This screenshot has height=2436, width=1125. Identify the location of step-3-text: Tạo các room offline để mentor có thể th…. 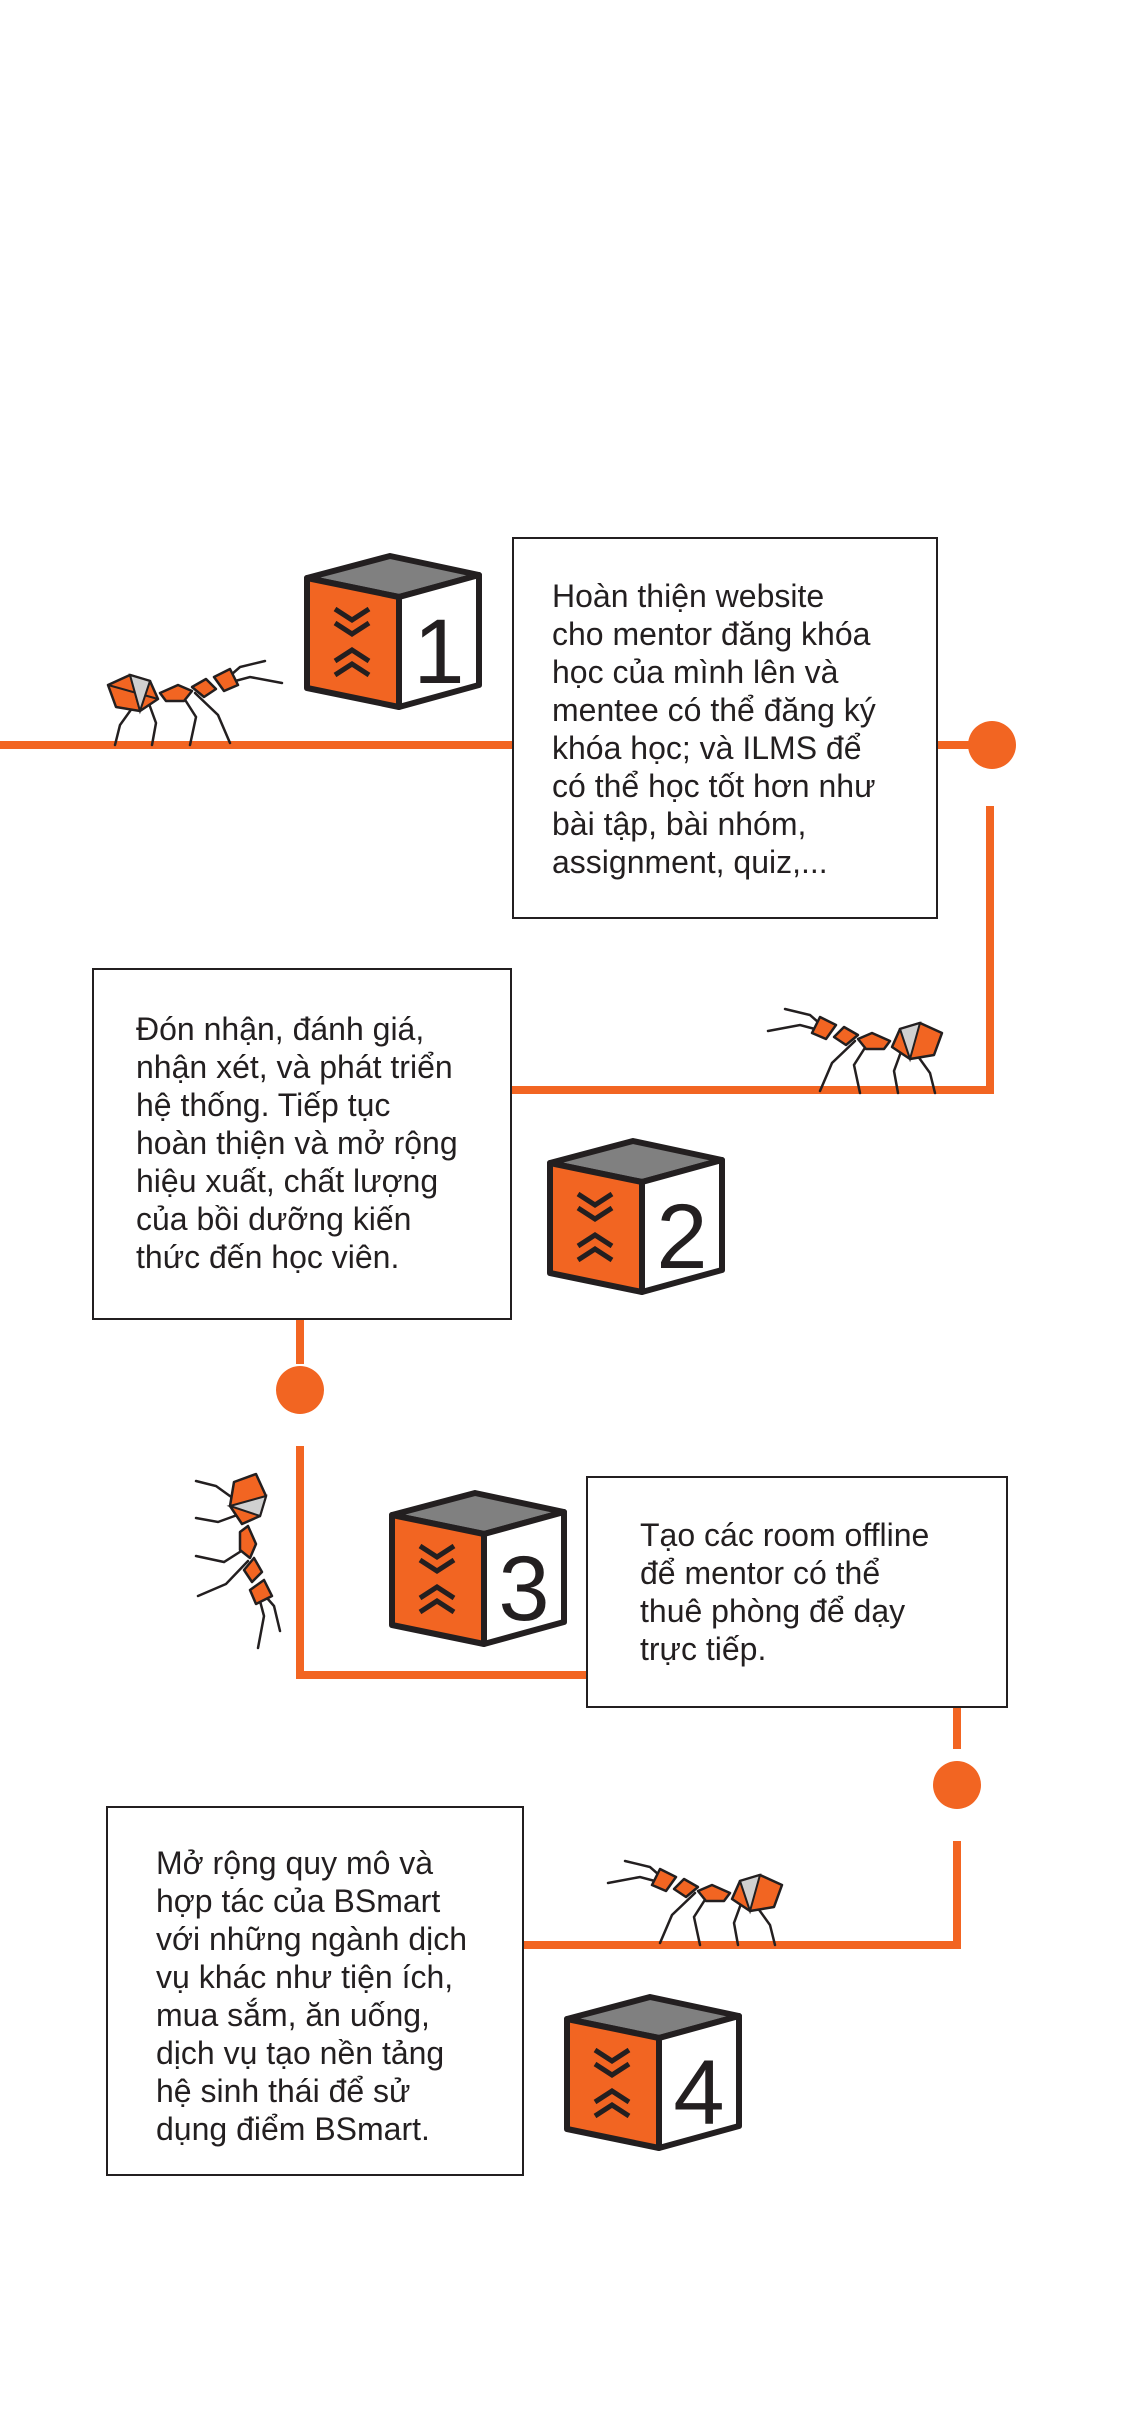
(785, 1592).